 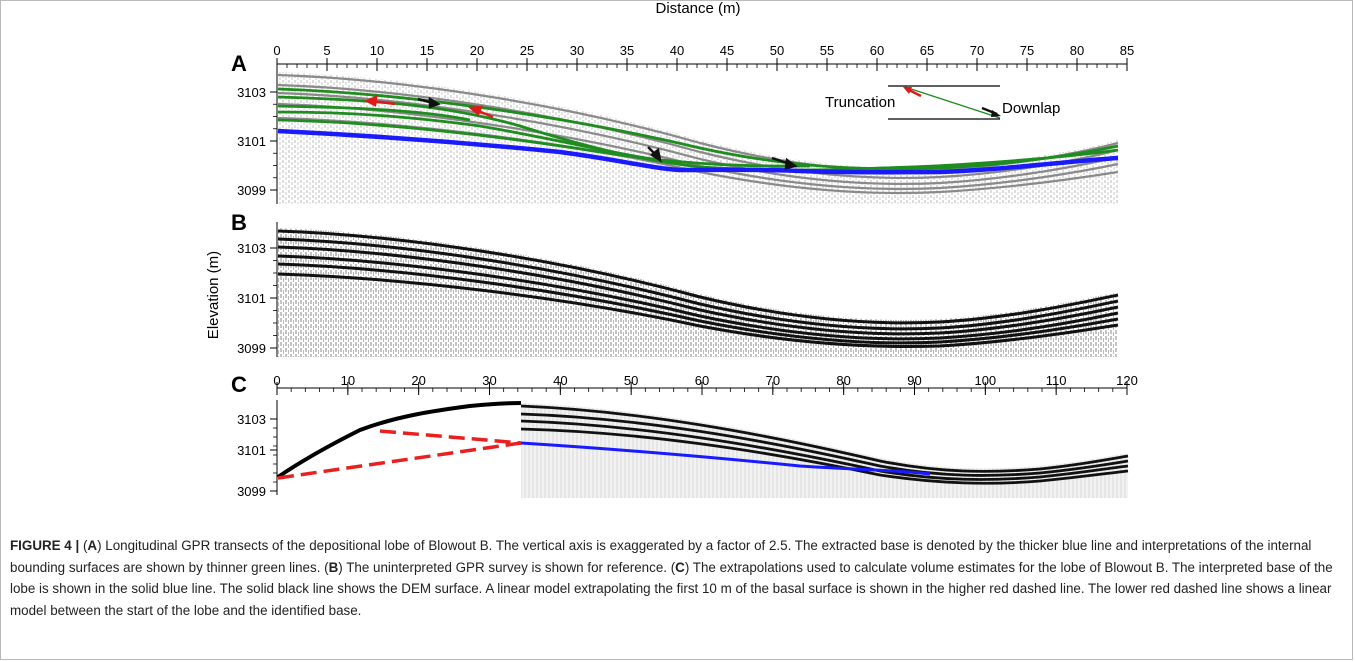 What do you see at coordinates (1127, 380) in the screenshot?
I see `x-tick-label: 120` at bounding box center [1127, 380].